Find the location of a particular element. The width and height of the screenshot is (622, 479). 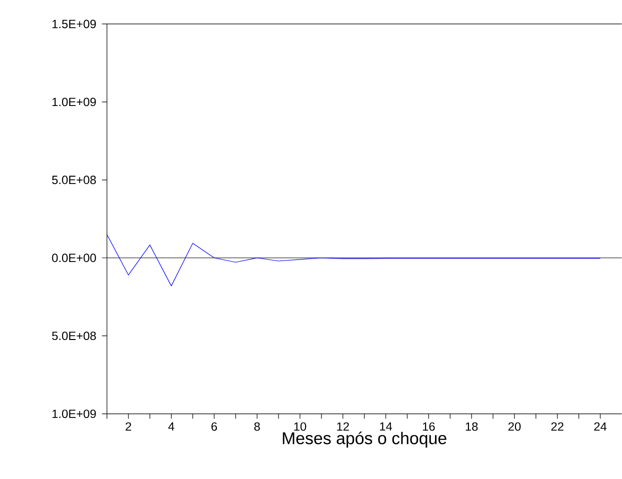

y-tick-label: 1.5E+09 is located at coordinates (74, 24).